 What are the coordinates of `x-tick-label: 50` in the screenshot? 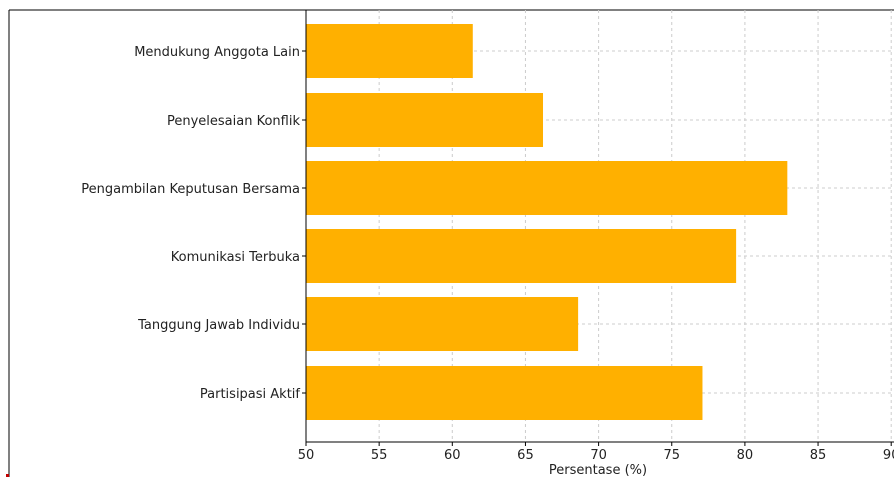 It's located at (306, 455).